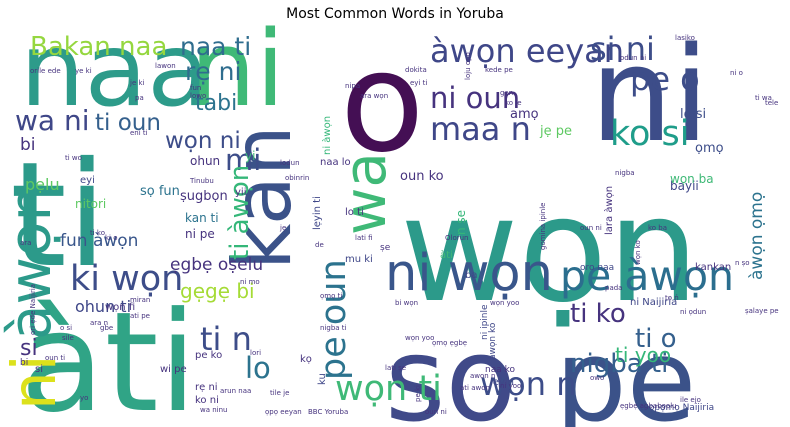 The height and width of the screenshot is (427, 790). Describe the element at coordinates (327, 135) in the screenshot. I see `word-66: ni àwọn` at that location.